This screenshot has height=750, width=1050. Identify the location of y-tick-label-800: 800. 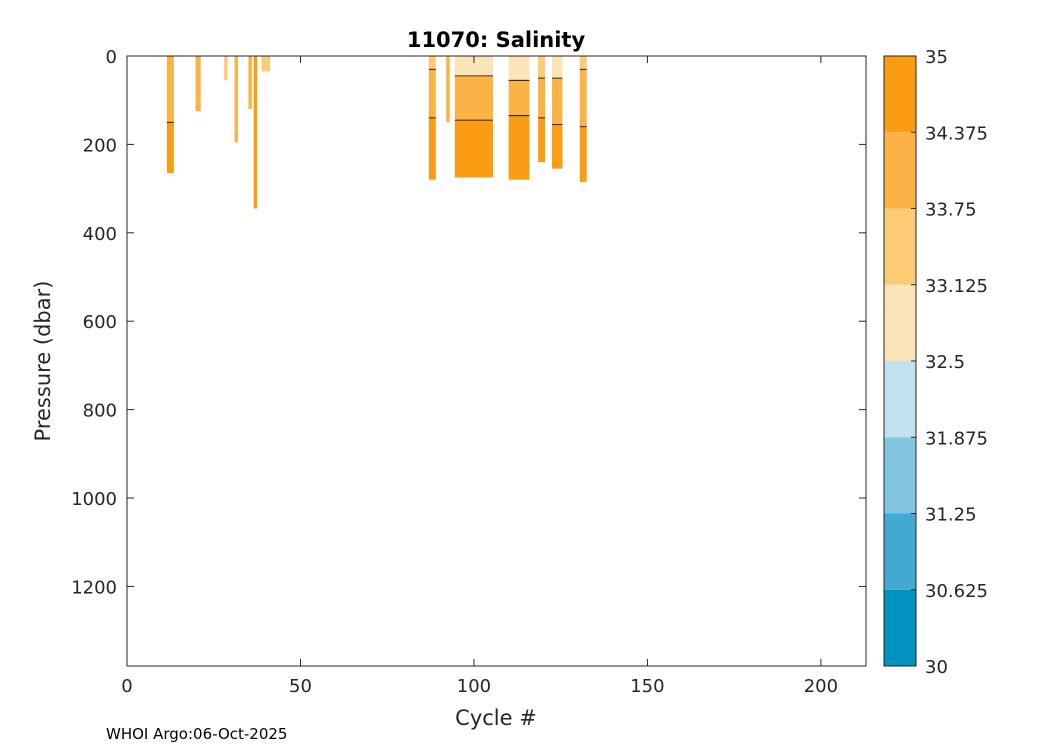
(100, 411).